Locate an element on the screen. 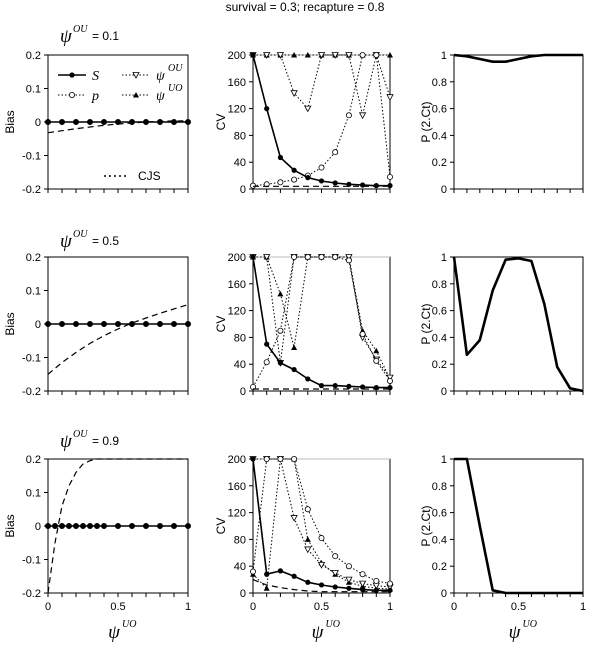  legend-label-psiou: ψ is located at coordinates (160, 76).